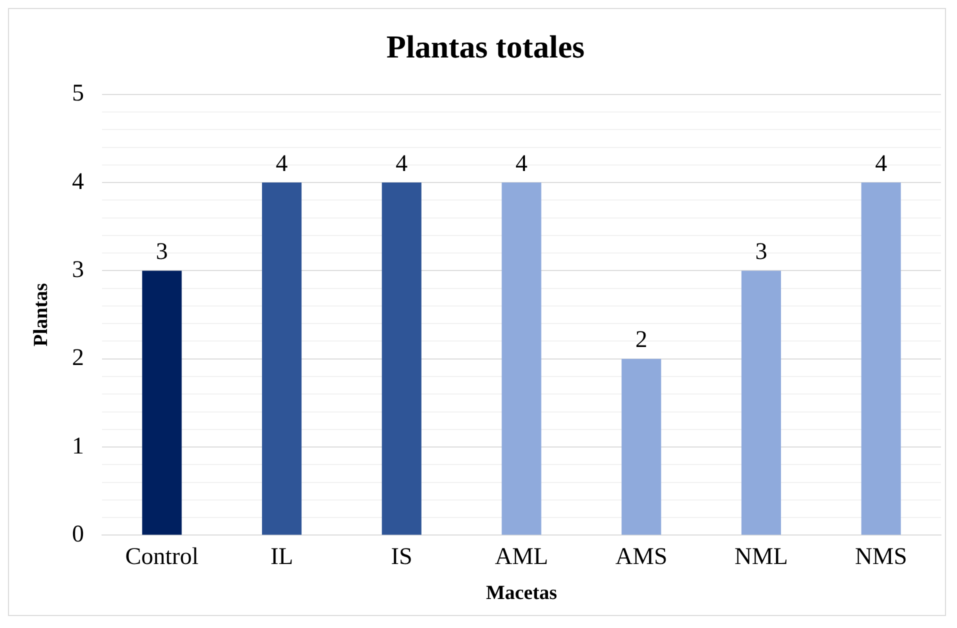  I want to click on y-tick-label: 0, so click(78, 534).